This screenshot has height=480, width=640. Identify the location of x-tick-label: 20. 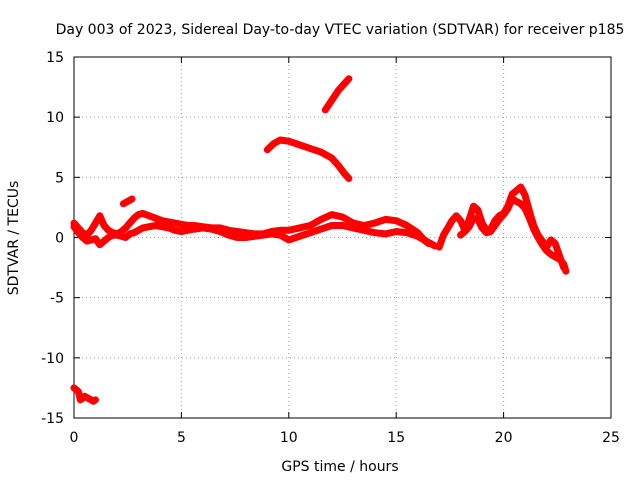
(504, 438).